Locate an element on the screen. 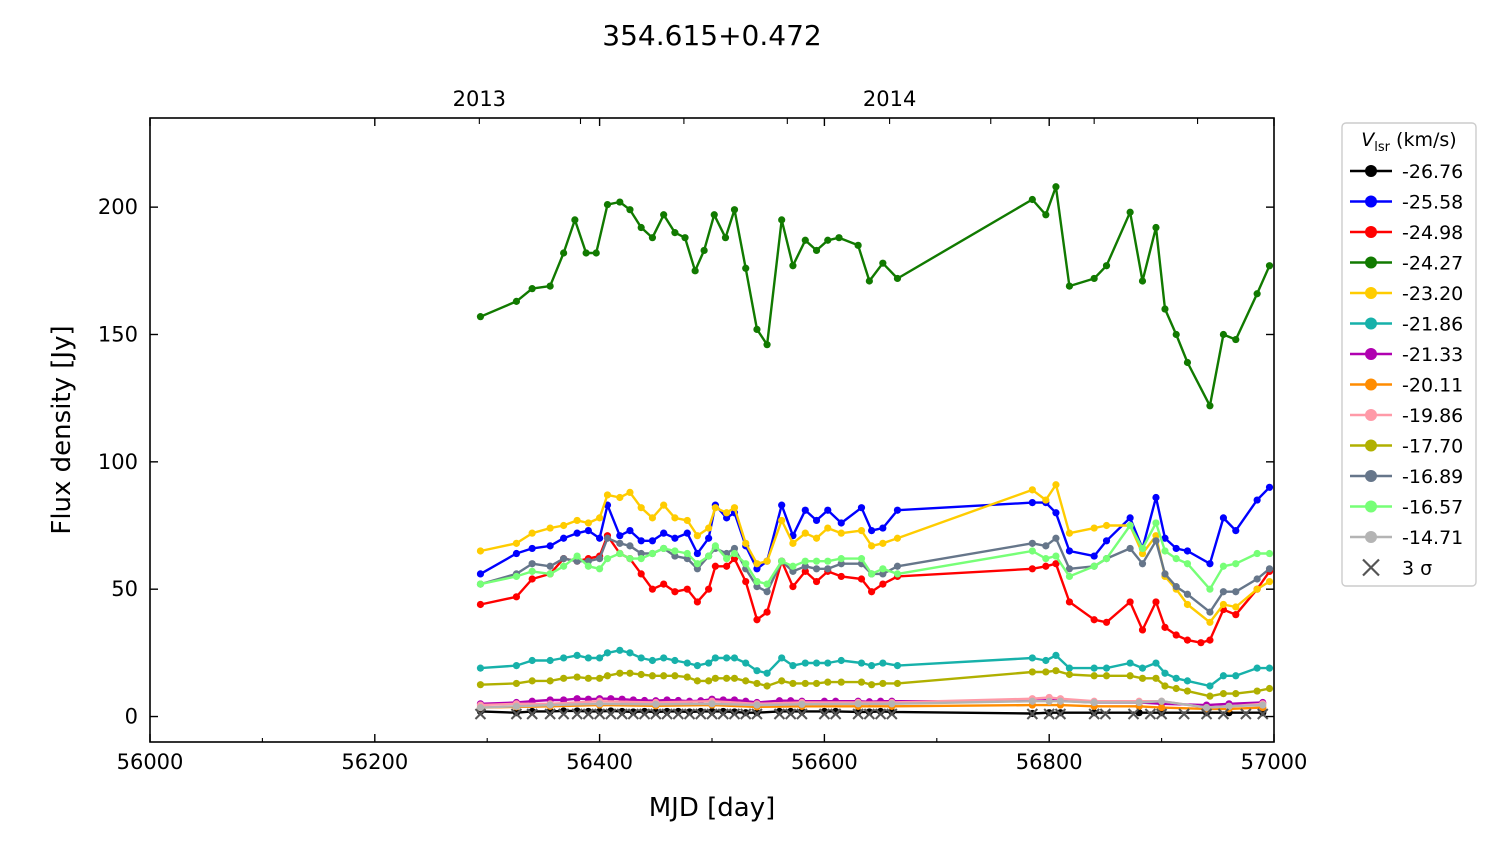  x-tick-label: 56000 is located at coordinates (150, 762).